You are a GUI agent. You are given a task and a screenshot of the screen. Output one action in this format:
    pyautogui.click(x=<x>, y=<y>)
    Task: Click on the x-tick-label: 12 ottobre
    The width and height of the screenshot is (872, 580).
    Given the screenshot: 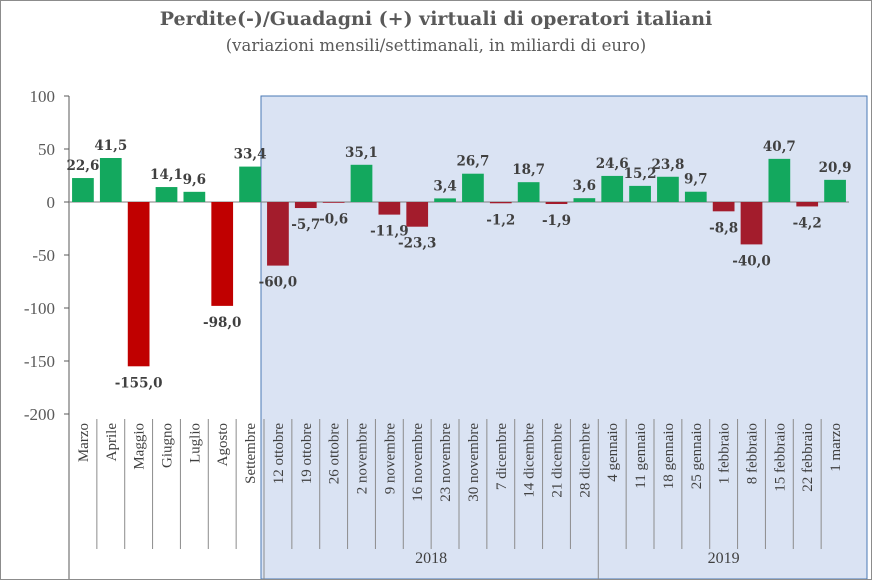 What is the action you would take?
    pyautogui.click(x=279, y=454)
    